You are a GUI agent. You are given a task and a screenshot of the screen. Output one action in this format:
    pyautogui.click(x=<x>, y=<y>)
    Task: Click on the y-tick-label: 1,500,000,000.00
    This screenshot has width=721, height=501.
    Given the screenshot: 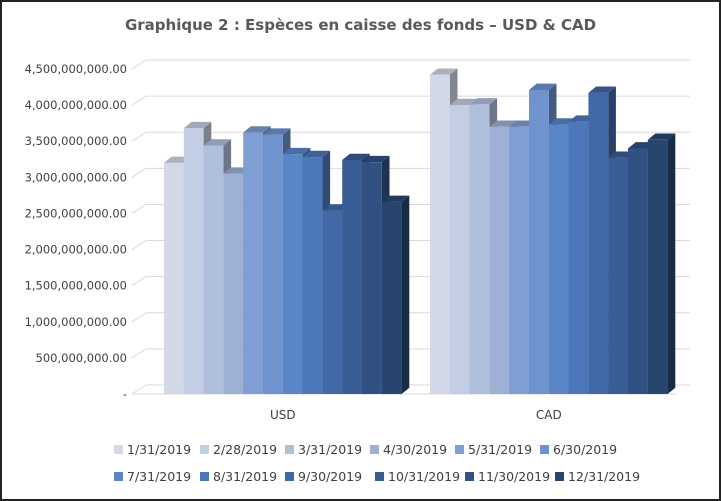 What is the action you would take?
    pyautogui.click(x=76, y=286)
    